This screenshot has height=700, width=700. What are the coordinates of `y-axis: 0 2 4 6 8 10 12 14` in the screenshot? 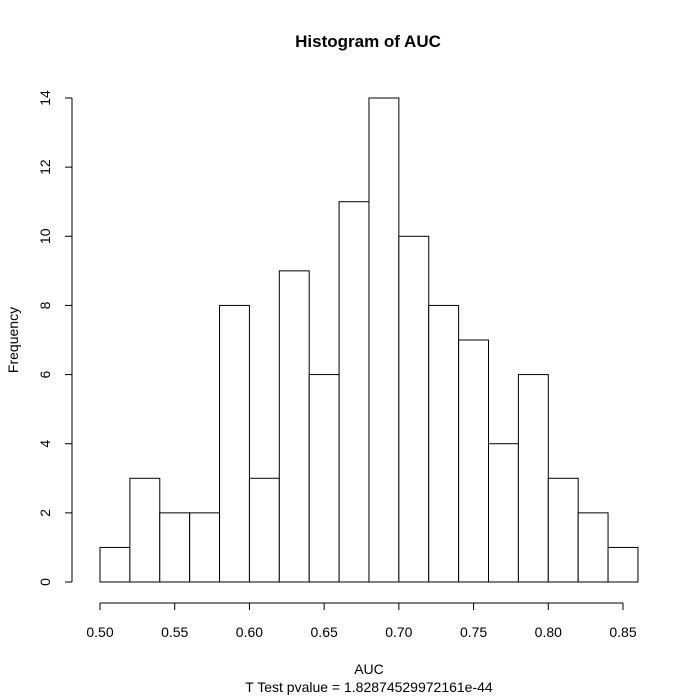 It's located at (55, 338).